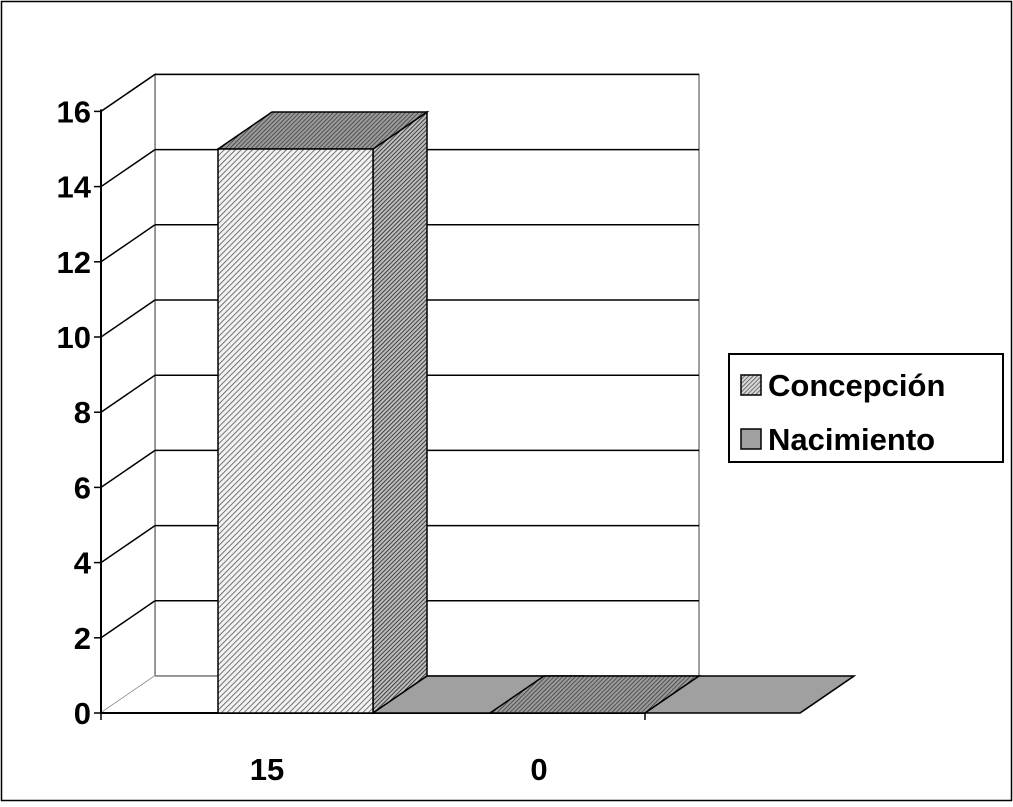 The image size is (1013, 807). Describe the element at coordinates (74, 337) in the screenshot. I see `y-tick-label: 10` at that location.